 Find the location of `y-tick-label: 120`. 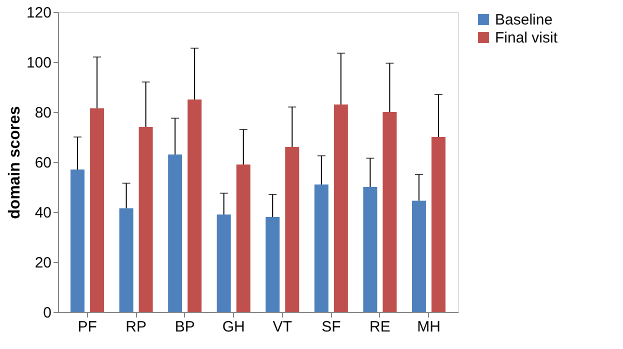

y-tick-label: 120 is located at coordinates (39, 13).